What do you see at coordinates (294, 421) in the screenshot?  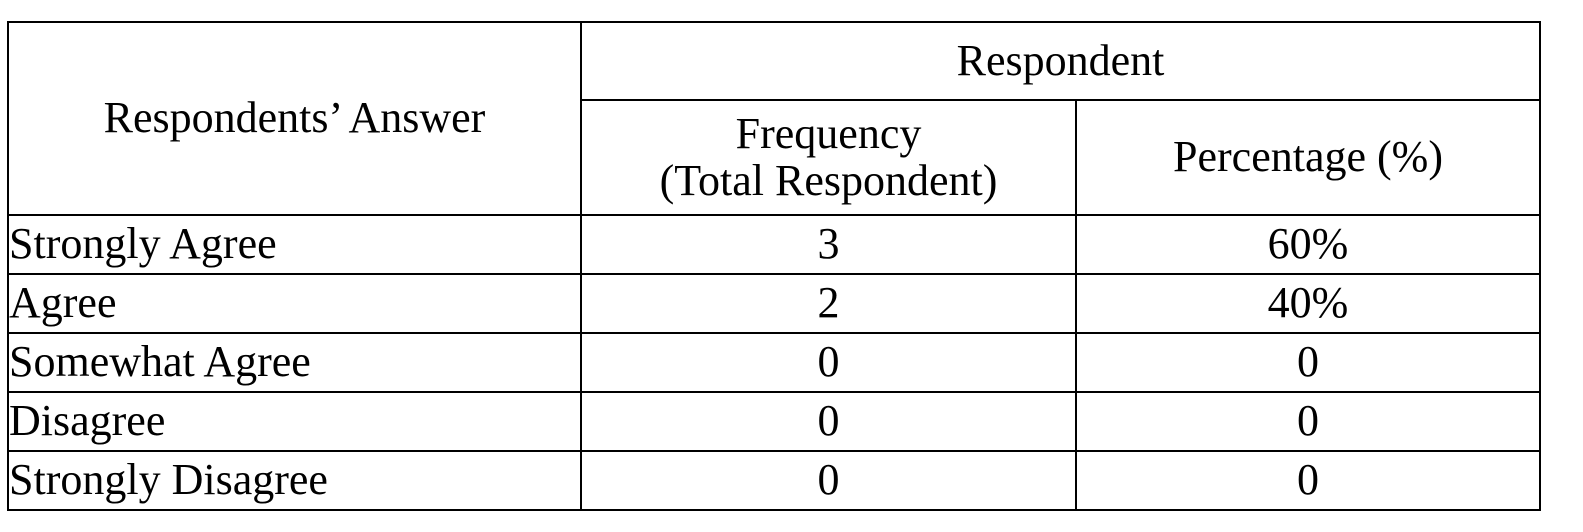 I see `answer-cell: Disagree` at bounding box center [294, 421].